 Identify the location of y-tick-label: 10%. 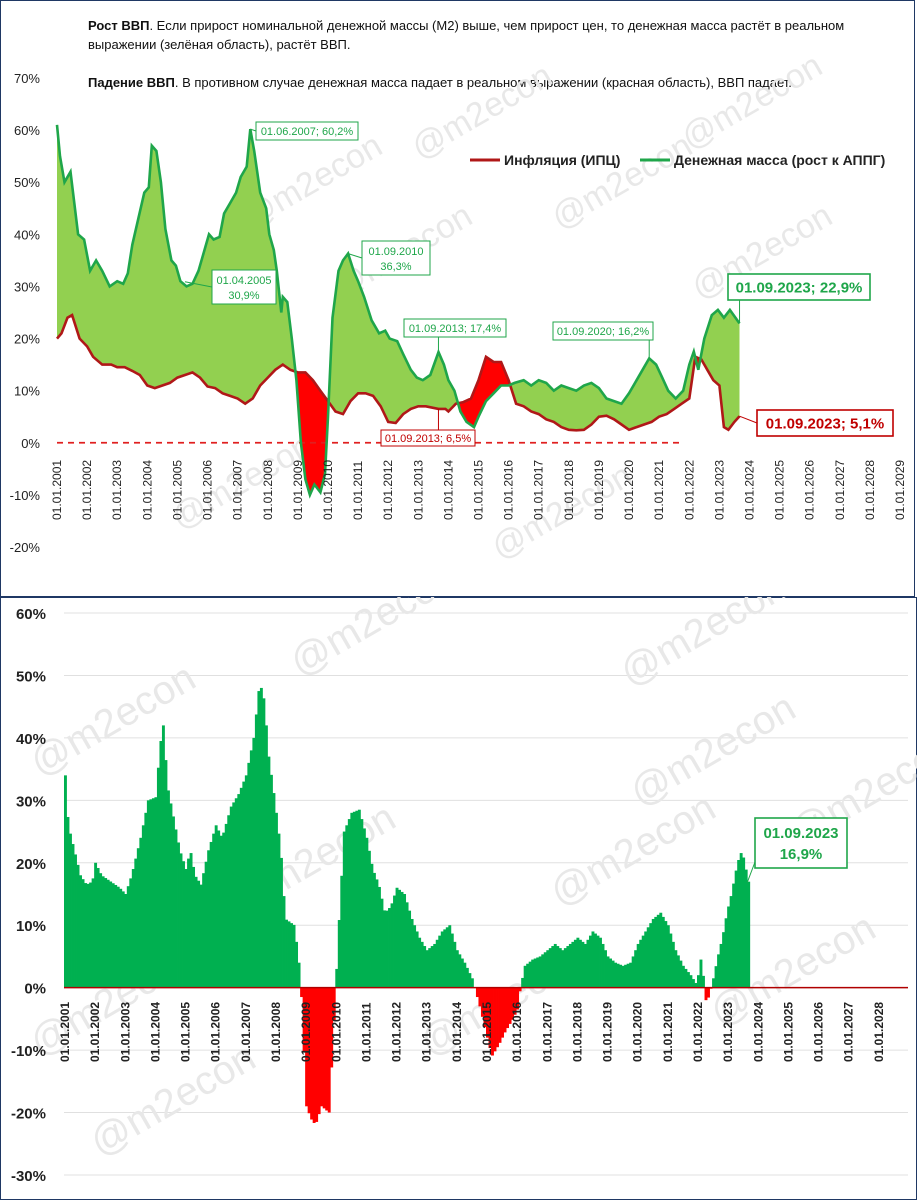
(31, 926).